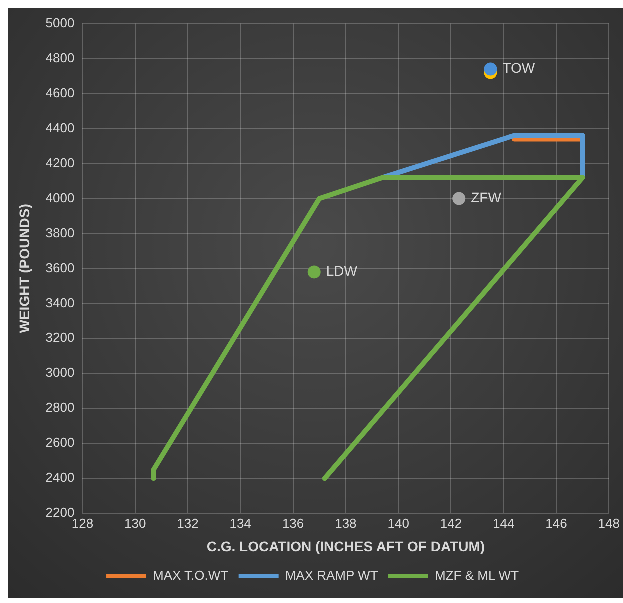 This screenshot has width=623, height=603. I want to click on y-tick-label: 4200, so click(60, 162).